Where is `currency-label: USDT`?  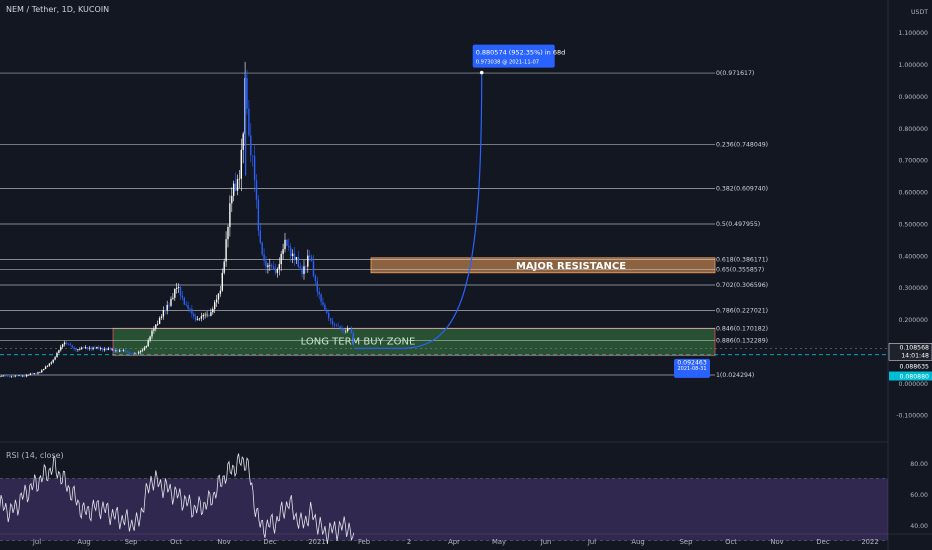 currency-label: USDT is located at coordinates (919, 12).